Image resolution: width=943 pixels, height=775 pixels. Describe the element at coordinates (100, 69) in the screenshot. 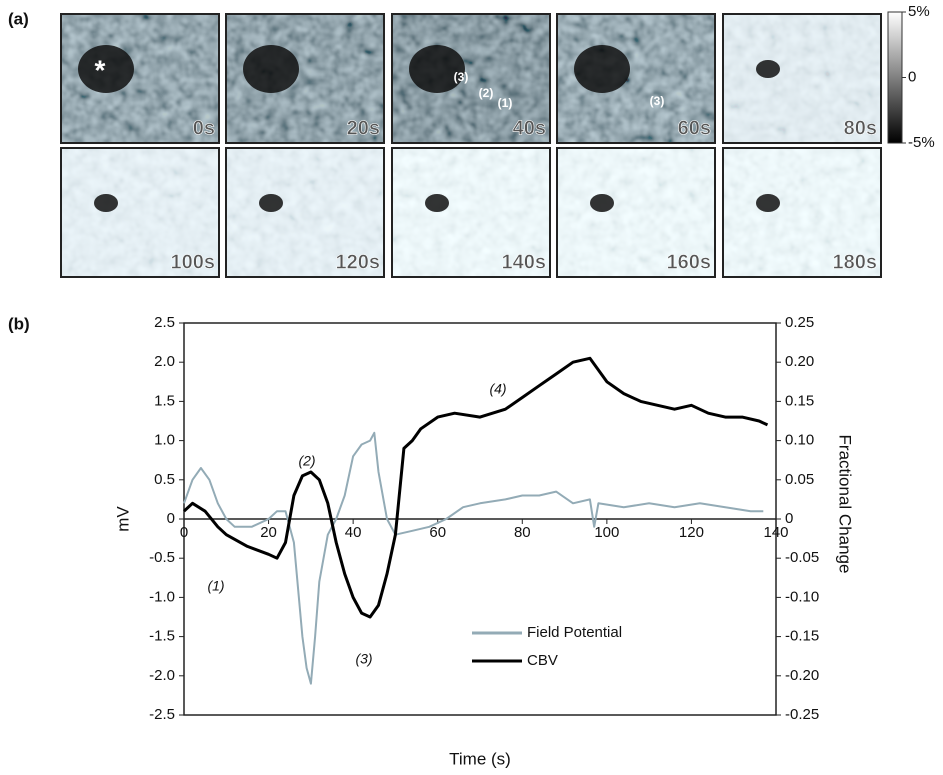

I see `tile-annotation: *` at that location.